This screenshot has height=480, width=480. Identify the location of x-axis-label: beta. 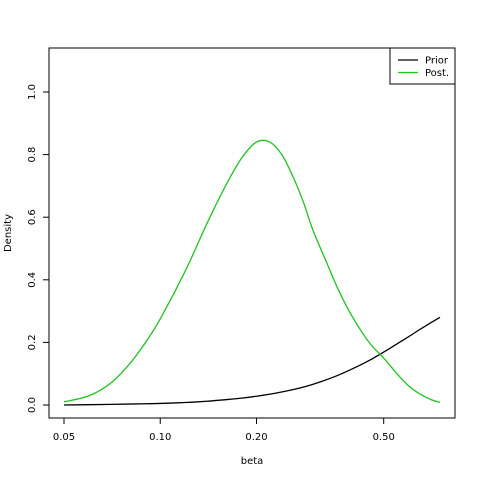
(252, 461).